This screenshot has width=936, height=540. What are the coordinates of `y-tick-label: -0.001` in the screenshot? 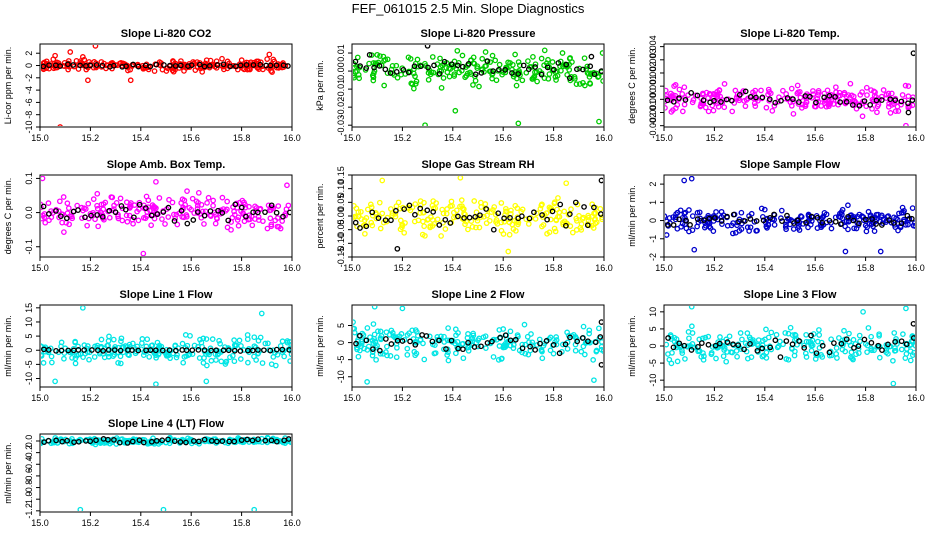 It's located at (653, 113).